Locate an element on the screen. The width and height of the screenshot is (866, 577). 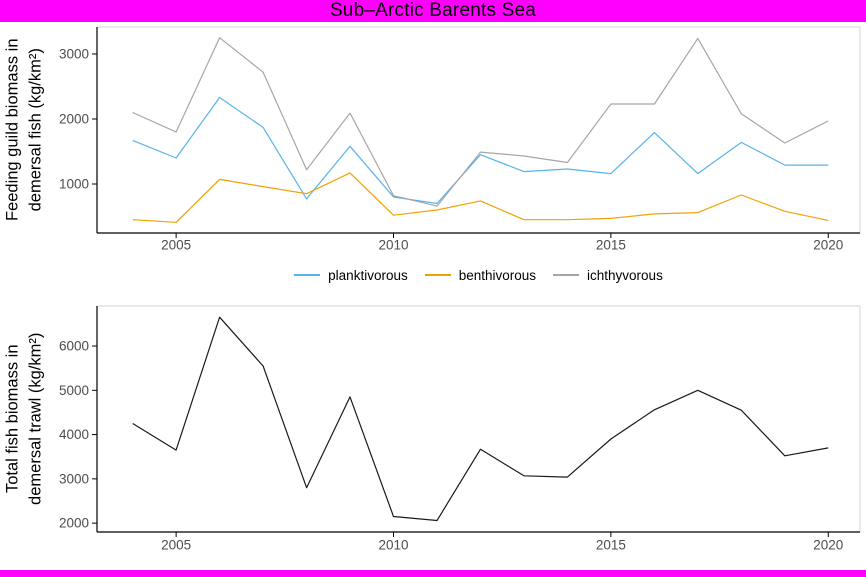
legend-item-ichthyvorous: ichthyvorous is located at coordinates (608, 275).